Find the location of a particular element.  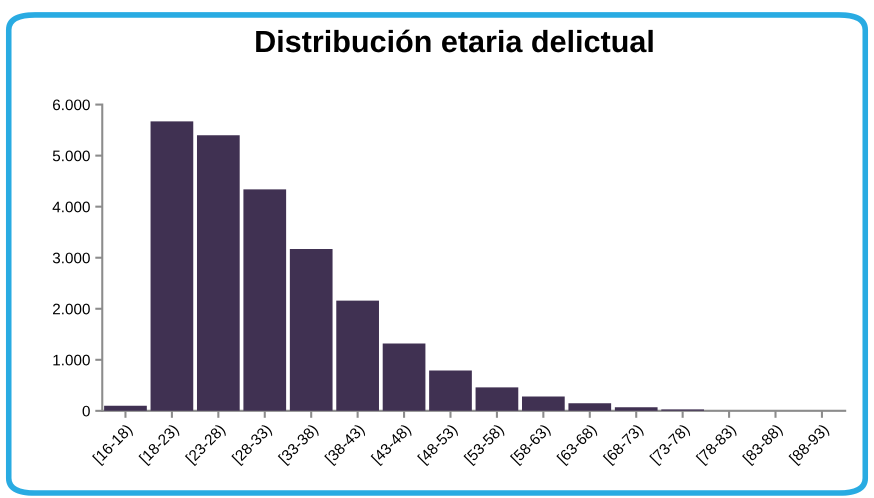

y-tick-label: 6.000 is located at coordinates (71, 104).